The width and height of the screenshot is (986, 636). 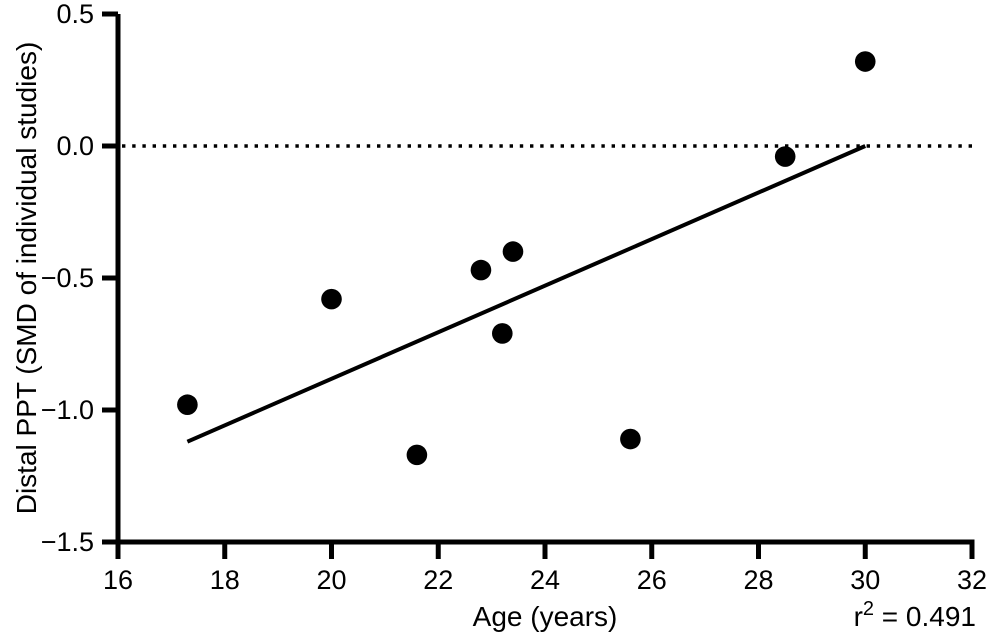 I want to click on x-tick-label: 26, so click(x=652, y=580).